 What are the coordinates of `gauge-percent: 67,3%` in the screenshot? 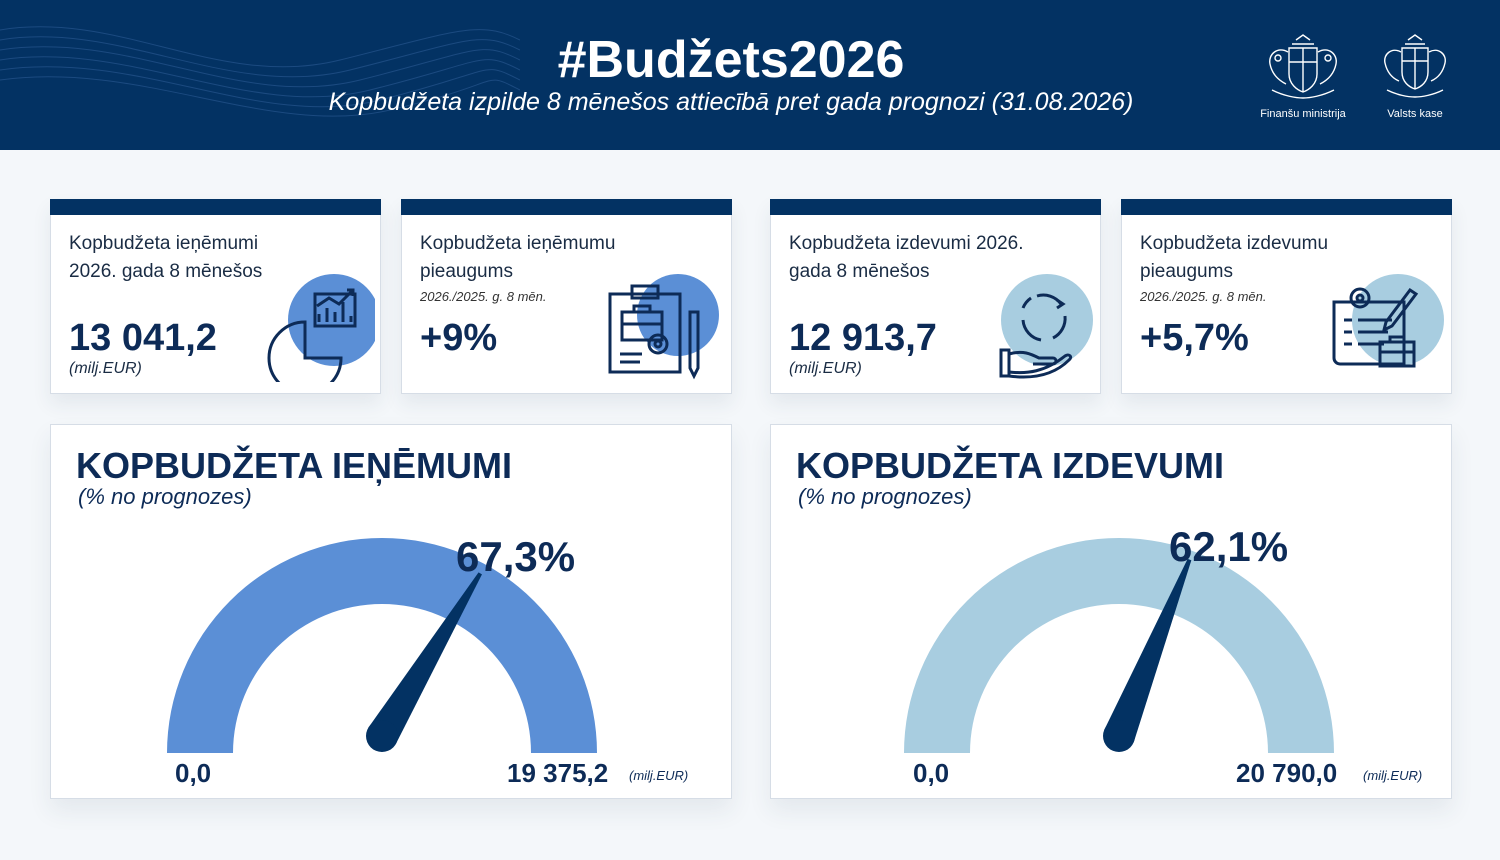 It's located at (516, 556).